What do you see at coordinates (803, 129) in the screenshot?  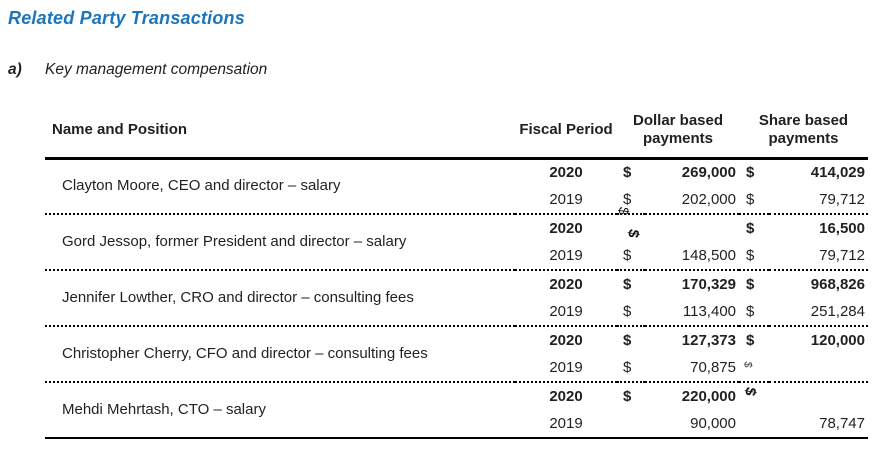 I see `header-share-based-payments: Share based payments` at bounding box center [803, 129].